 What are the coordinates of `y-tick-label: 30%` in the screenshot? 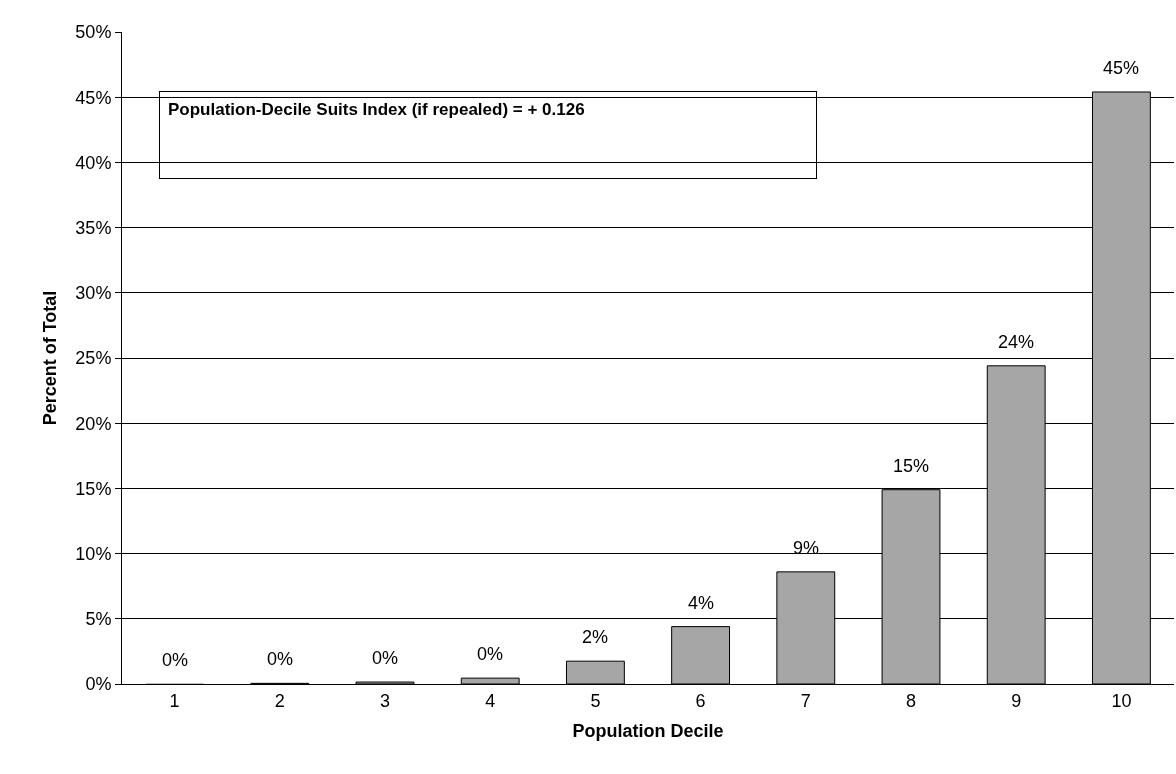 It's located at (93, 293).